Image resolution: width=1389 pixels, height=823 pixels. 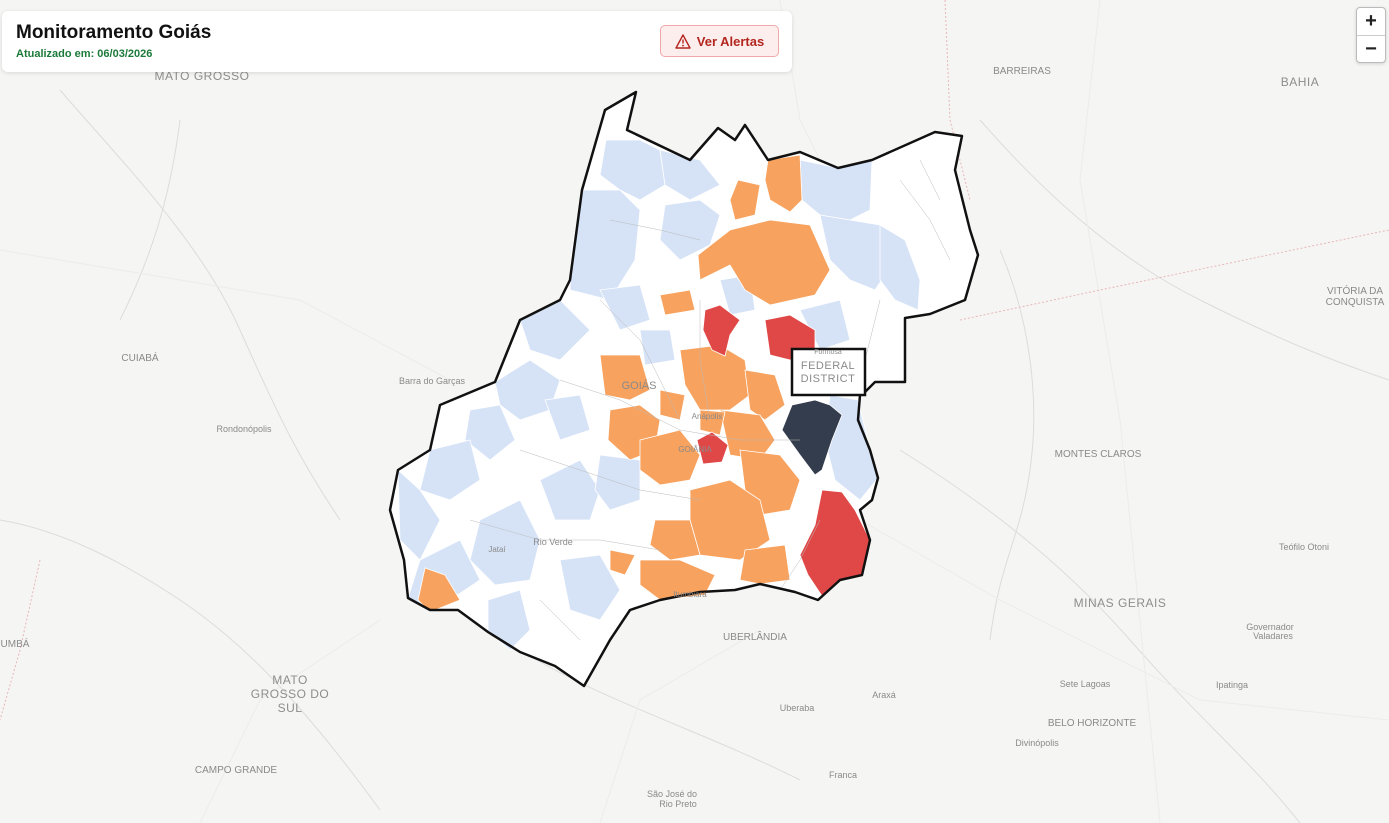 I want to click on updated-timestamp: Atualizado em: 06/03/2026, so click(x=84, y=54).